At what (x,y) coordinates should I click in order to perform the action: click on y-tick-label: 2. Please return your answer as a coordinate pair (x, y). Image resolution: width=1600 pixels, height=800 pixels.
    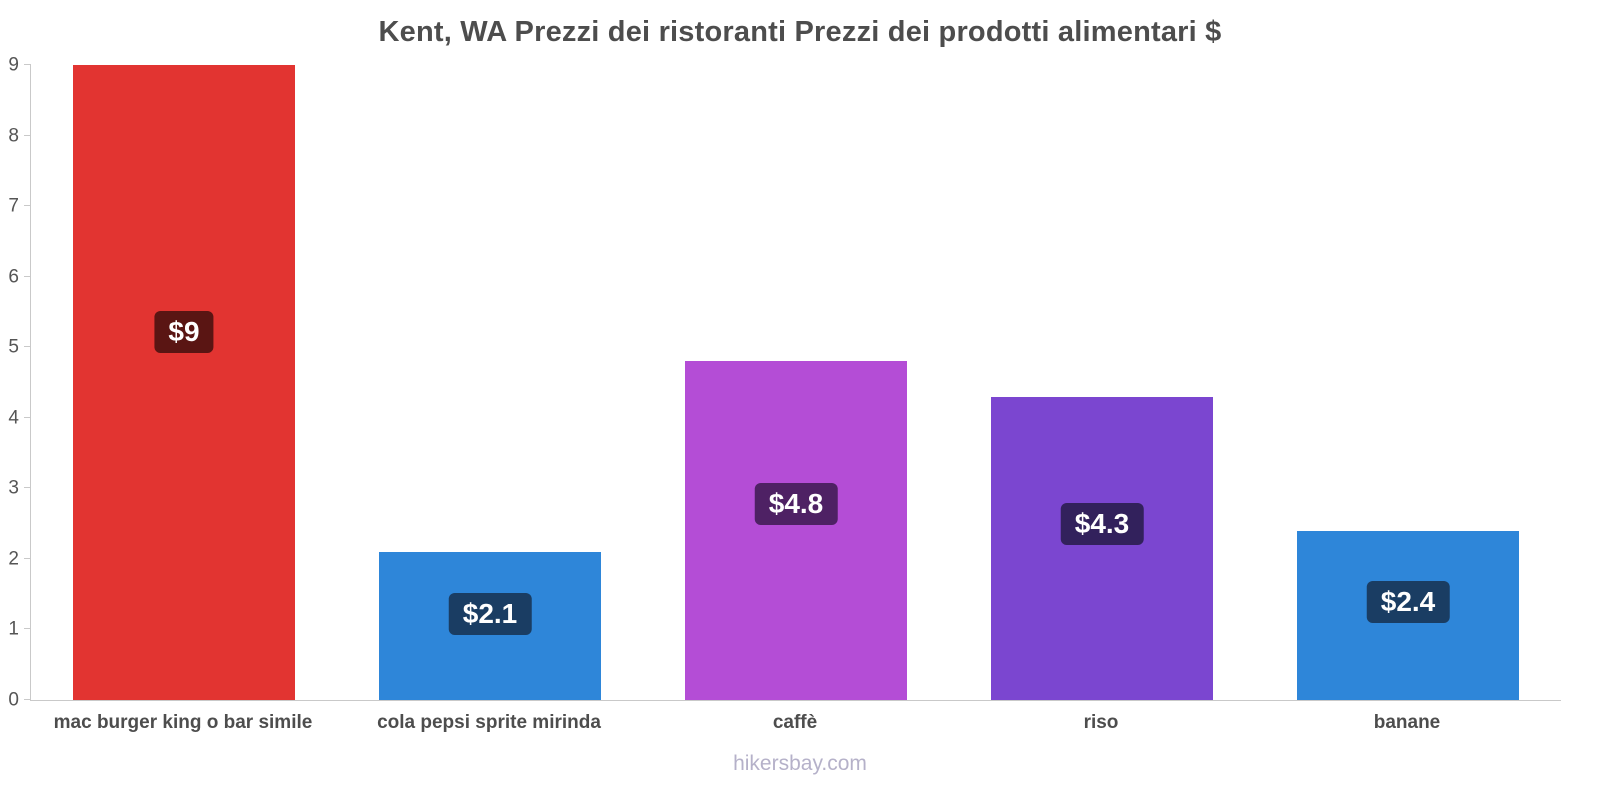
    Looking at the image, I should click on (13, 559).